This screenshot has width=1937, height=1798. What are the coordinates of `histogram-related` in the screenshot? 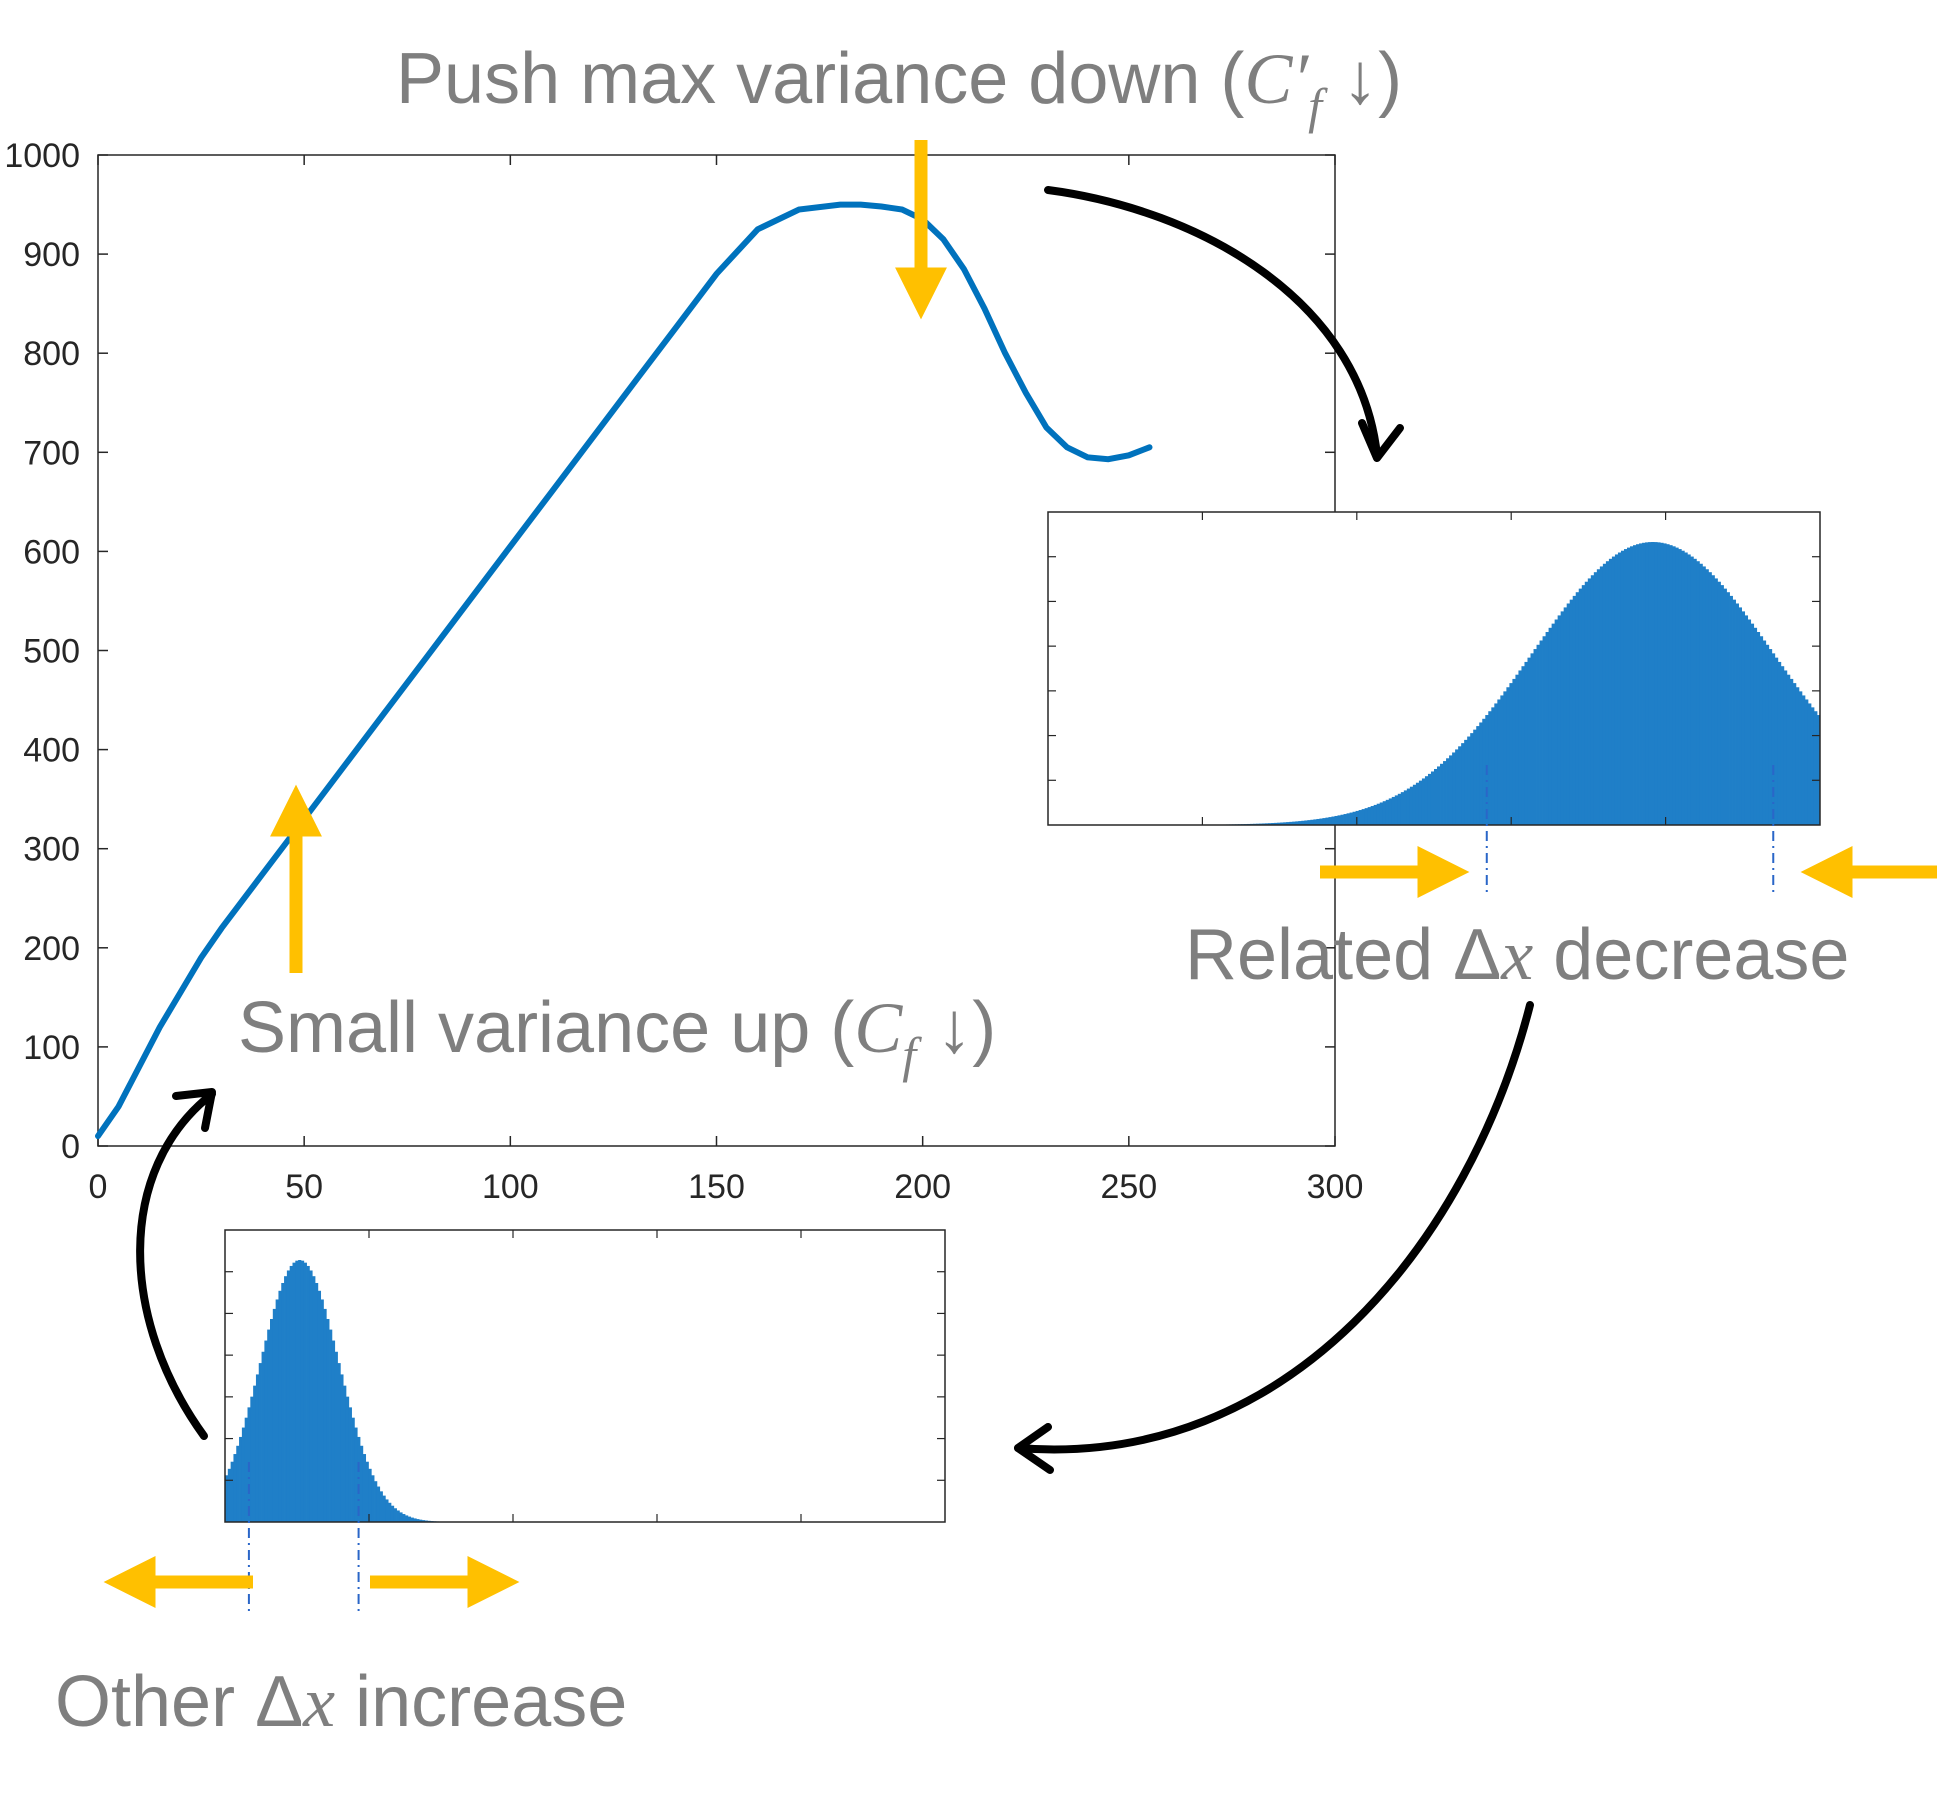 It's located at (1434, 703).